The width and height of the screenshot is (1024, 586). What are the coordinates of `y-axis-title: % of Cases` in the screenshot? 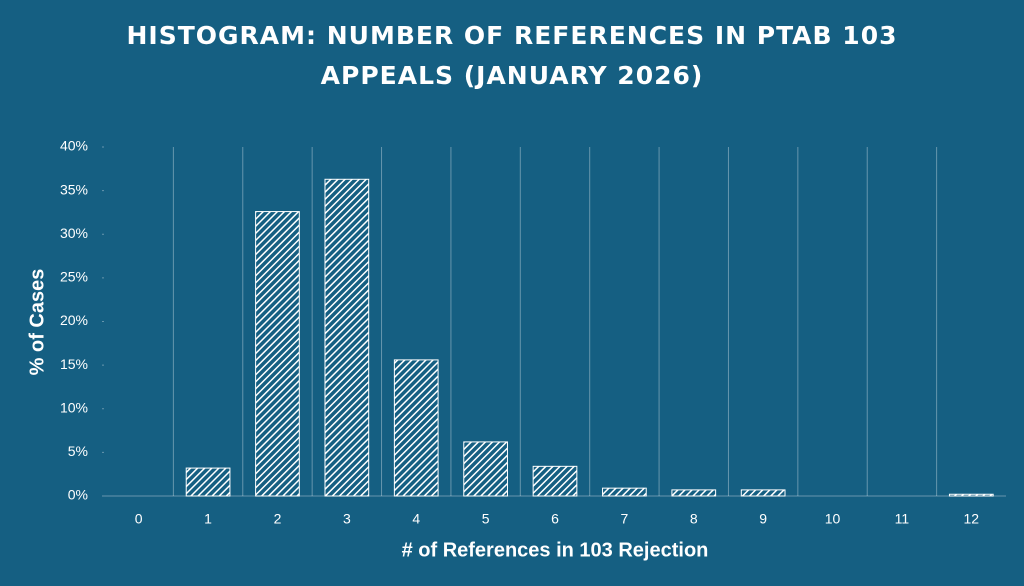 It's located at (37, 322).